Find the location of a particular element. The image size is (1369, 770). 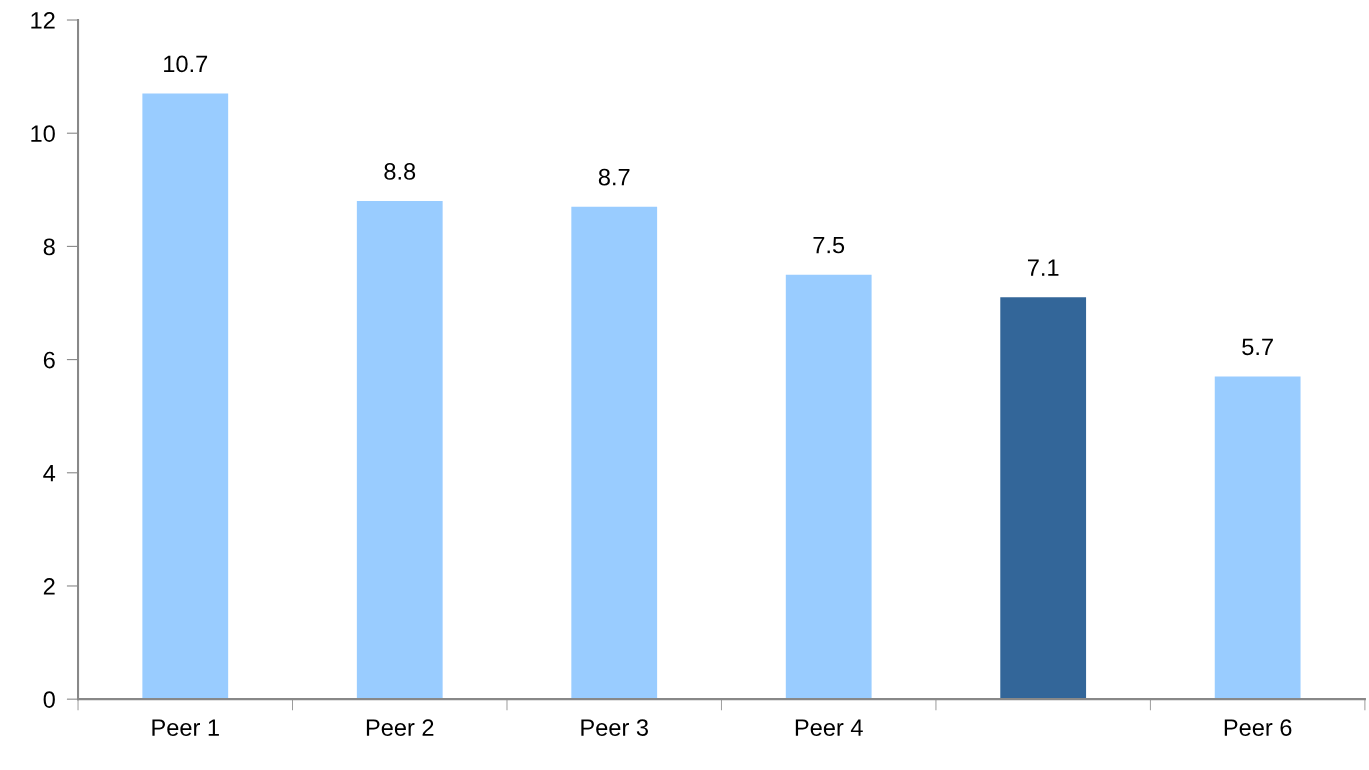

x-tick-label: Peer 4 is located at coordinates (829, 727).